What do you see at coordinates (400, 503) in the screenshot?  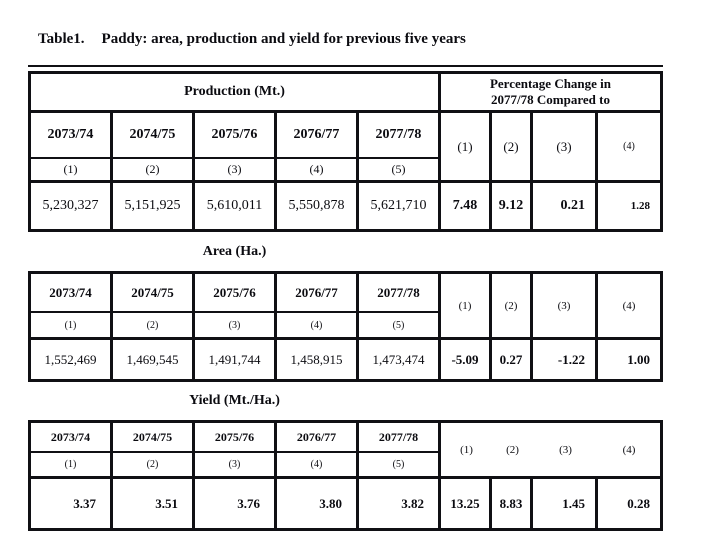 I see `value-cell: 3.82` at bounding box center [400, 503].